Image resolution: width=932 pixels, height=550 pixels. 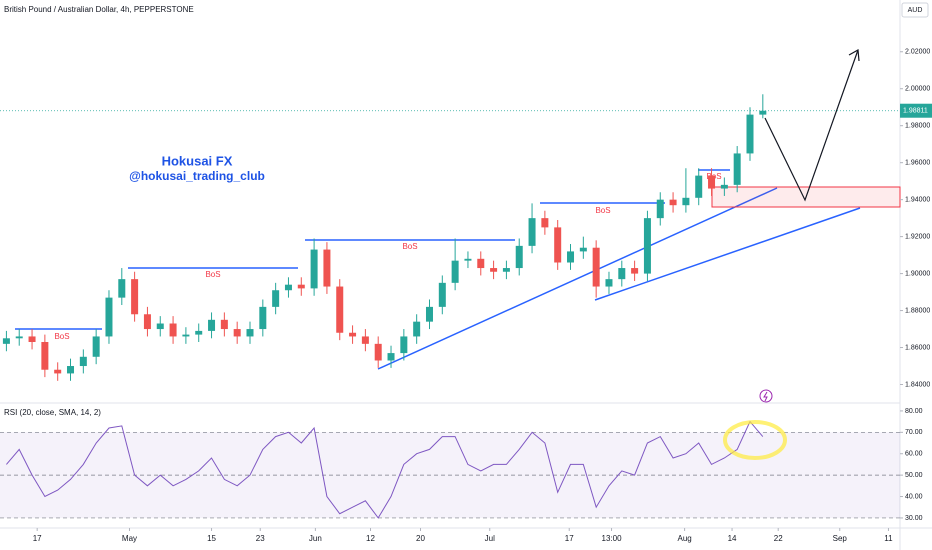 I want to click on x-tick-label: 11, so click(x=888, y=538).